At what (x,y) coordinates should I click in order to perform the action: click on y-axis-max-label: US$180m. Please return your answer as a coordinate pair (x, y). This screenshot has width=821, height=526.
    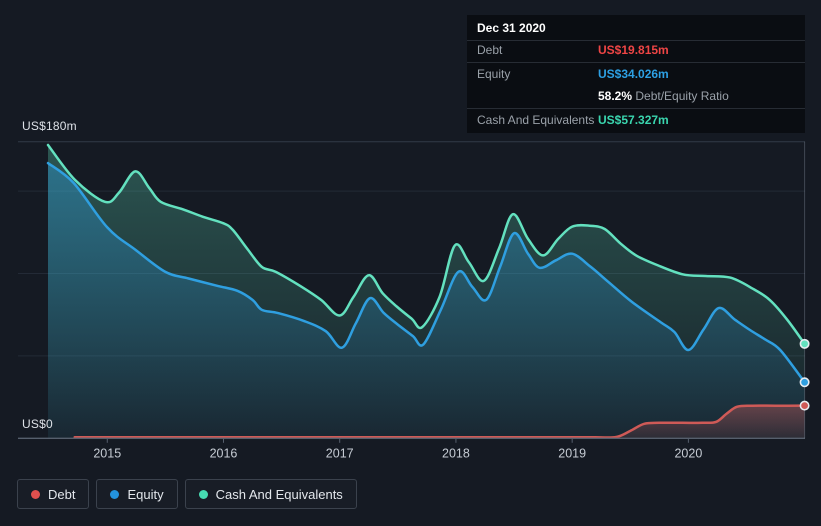
    Looking at the image, I should click on (49, 126).